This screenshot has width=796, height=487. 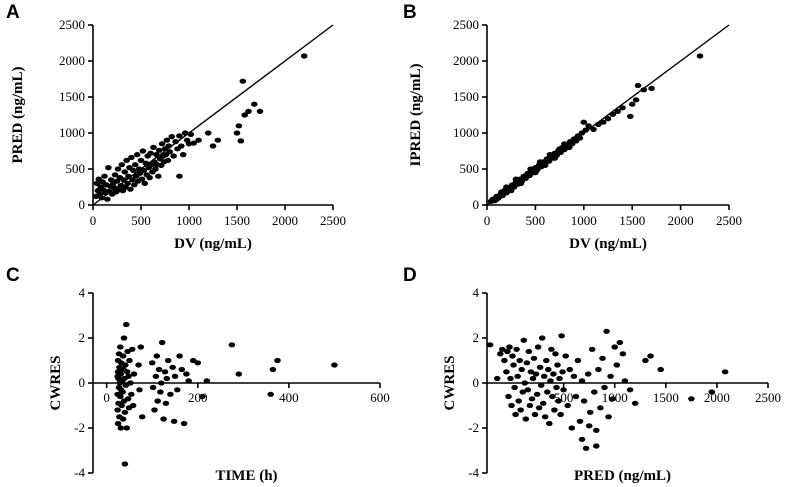 I want to click on panel-letter: A, so click(x=13, y=12).